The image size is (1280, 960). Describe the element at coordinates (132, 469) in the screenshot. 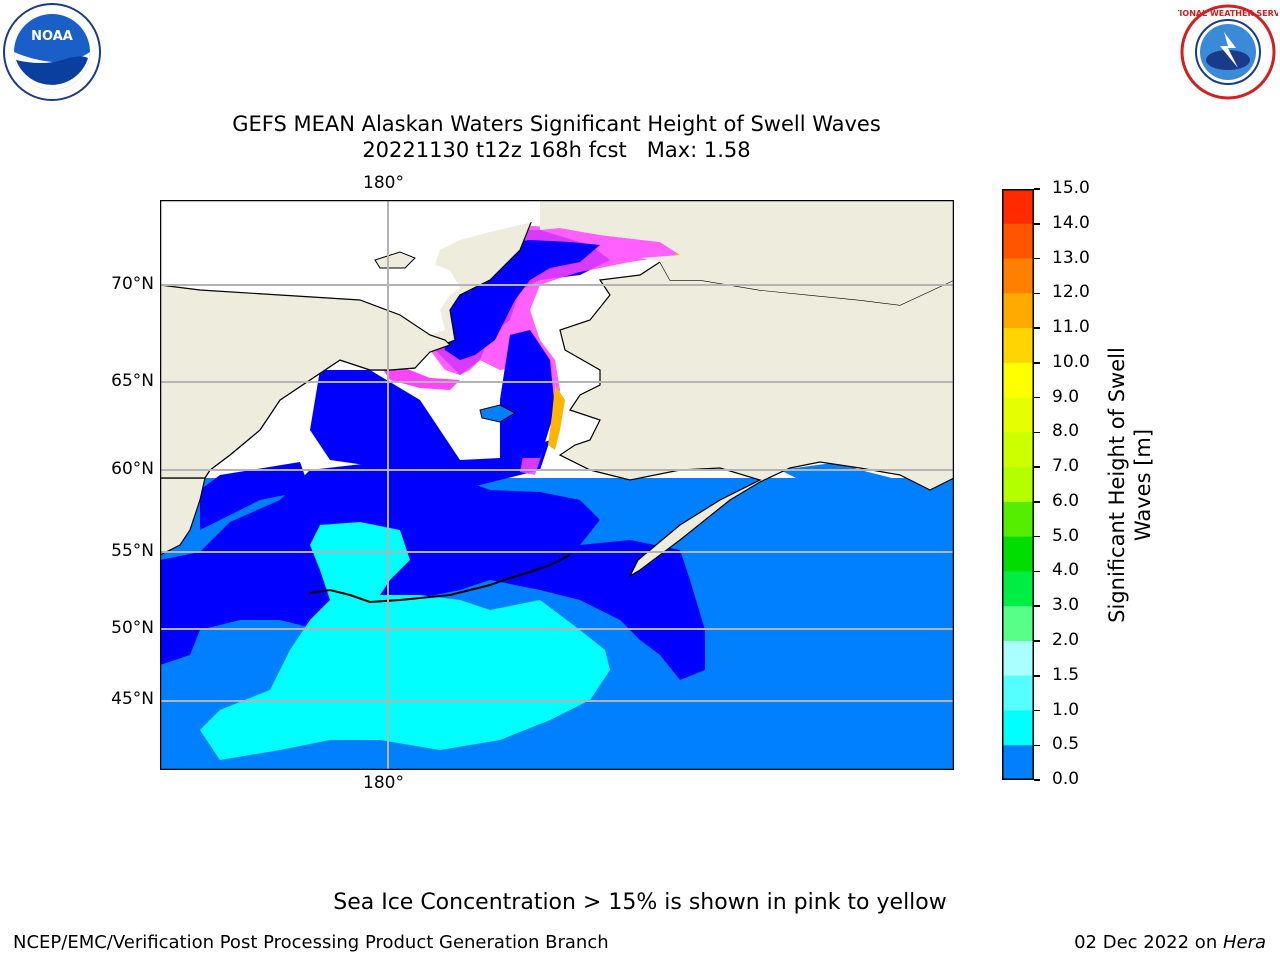

I see `lat-label-60: 60°N` at that location.